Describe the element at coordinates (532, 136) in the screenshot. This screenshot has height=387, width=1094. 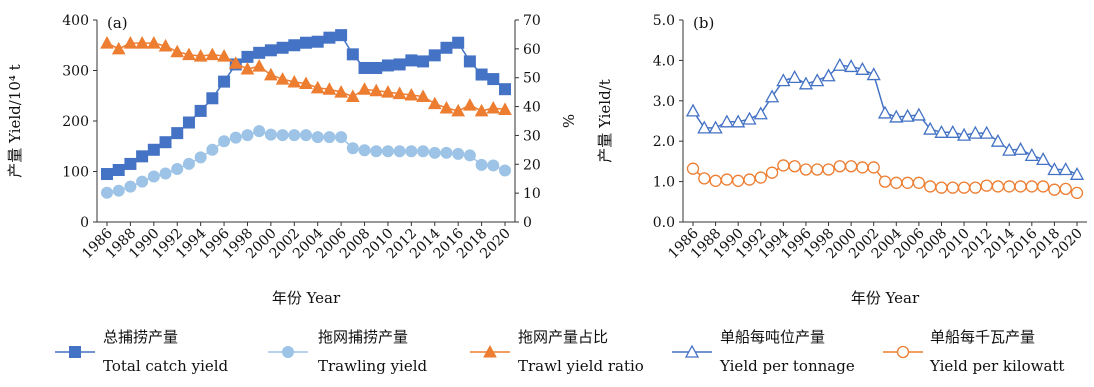
I see `y2-tick-label: 30` at that location.